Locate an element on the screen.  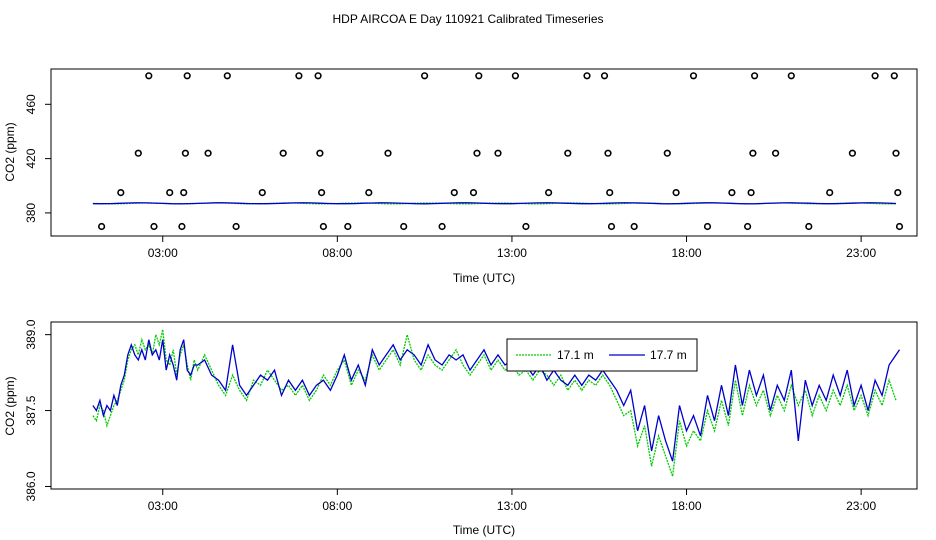
lower-y-axis: 386.0 387.5 389.0 is located at coordinates (37, 410).